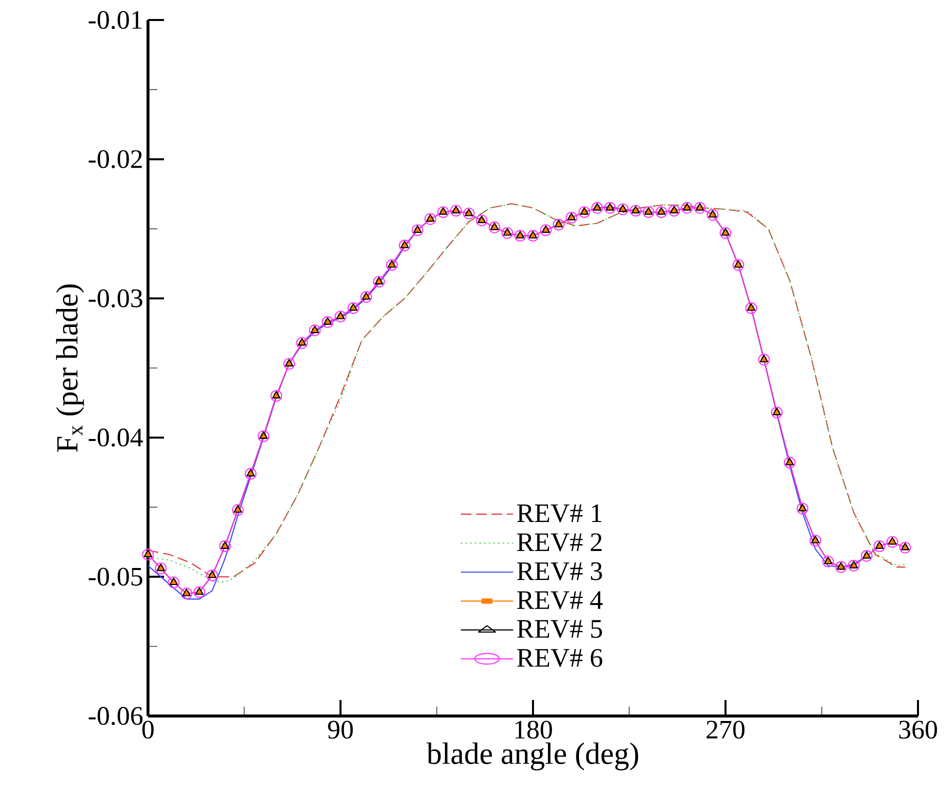 The height and width of the screenshot is (806, 951). Describe the element at coordinates (559, 629) in the screenshot. I see `legend-label: REV# 5` at that location.